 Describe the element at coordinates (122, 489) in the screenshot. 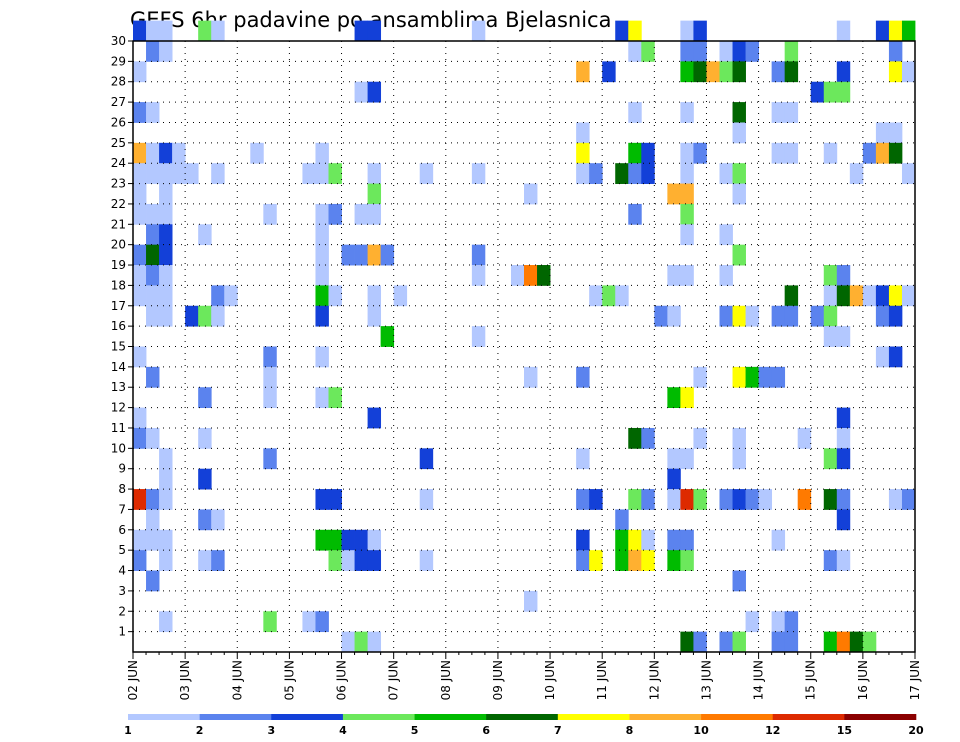

I see `y-tick-label: 8` at that location.